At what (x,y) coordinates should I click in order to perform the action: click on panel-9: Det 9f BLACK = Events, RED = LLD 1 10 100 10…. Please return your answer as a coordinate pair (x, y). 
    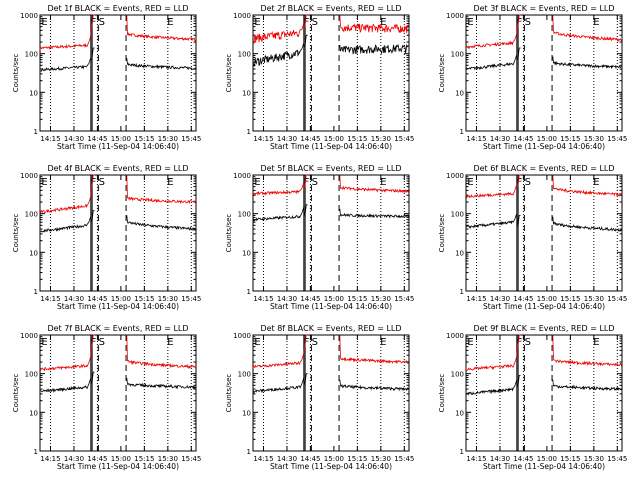
    Looking at the image, I should click on (532, 397).